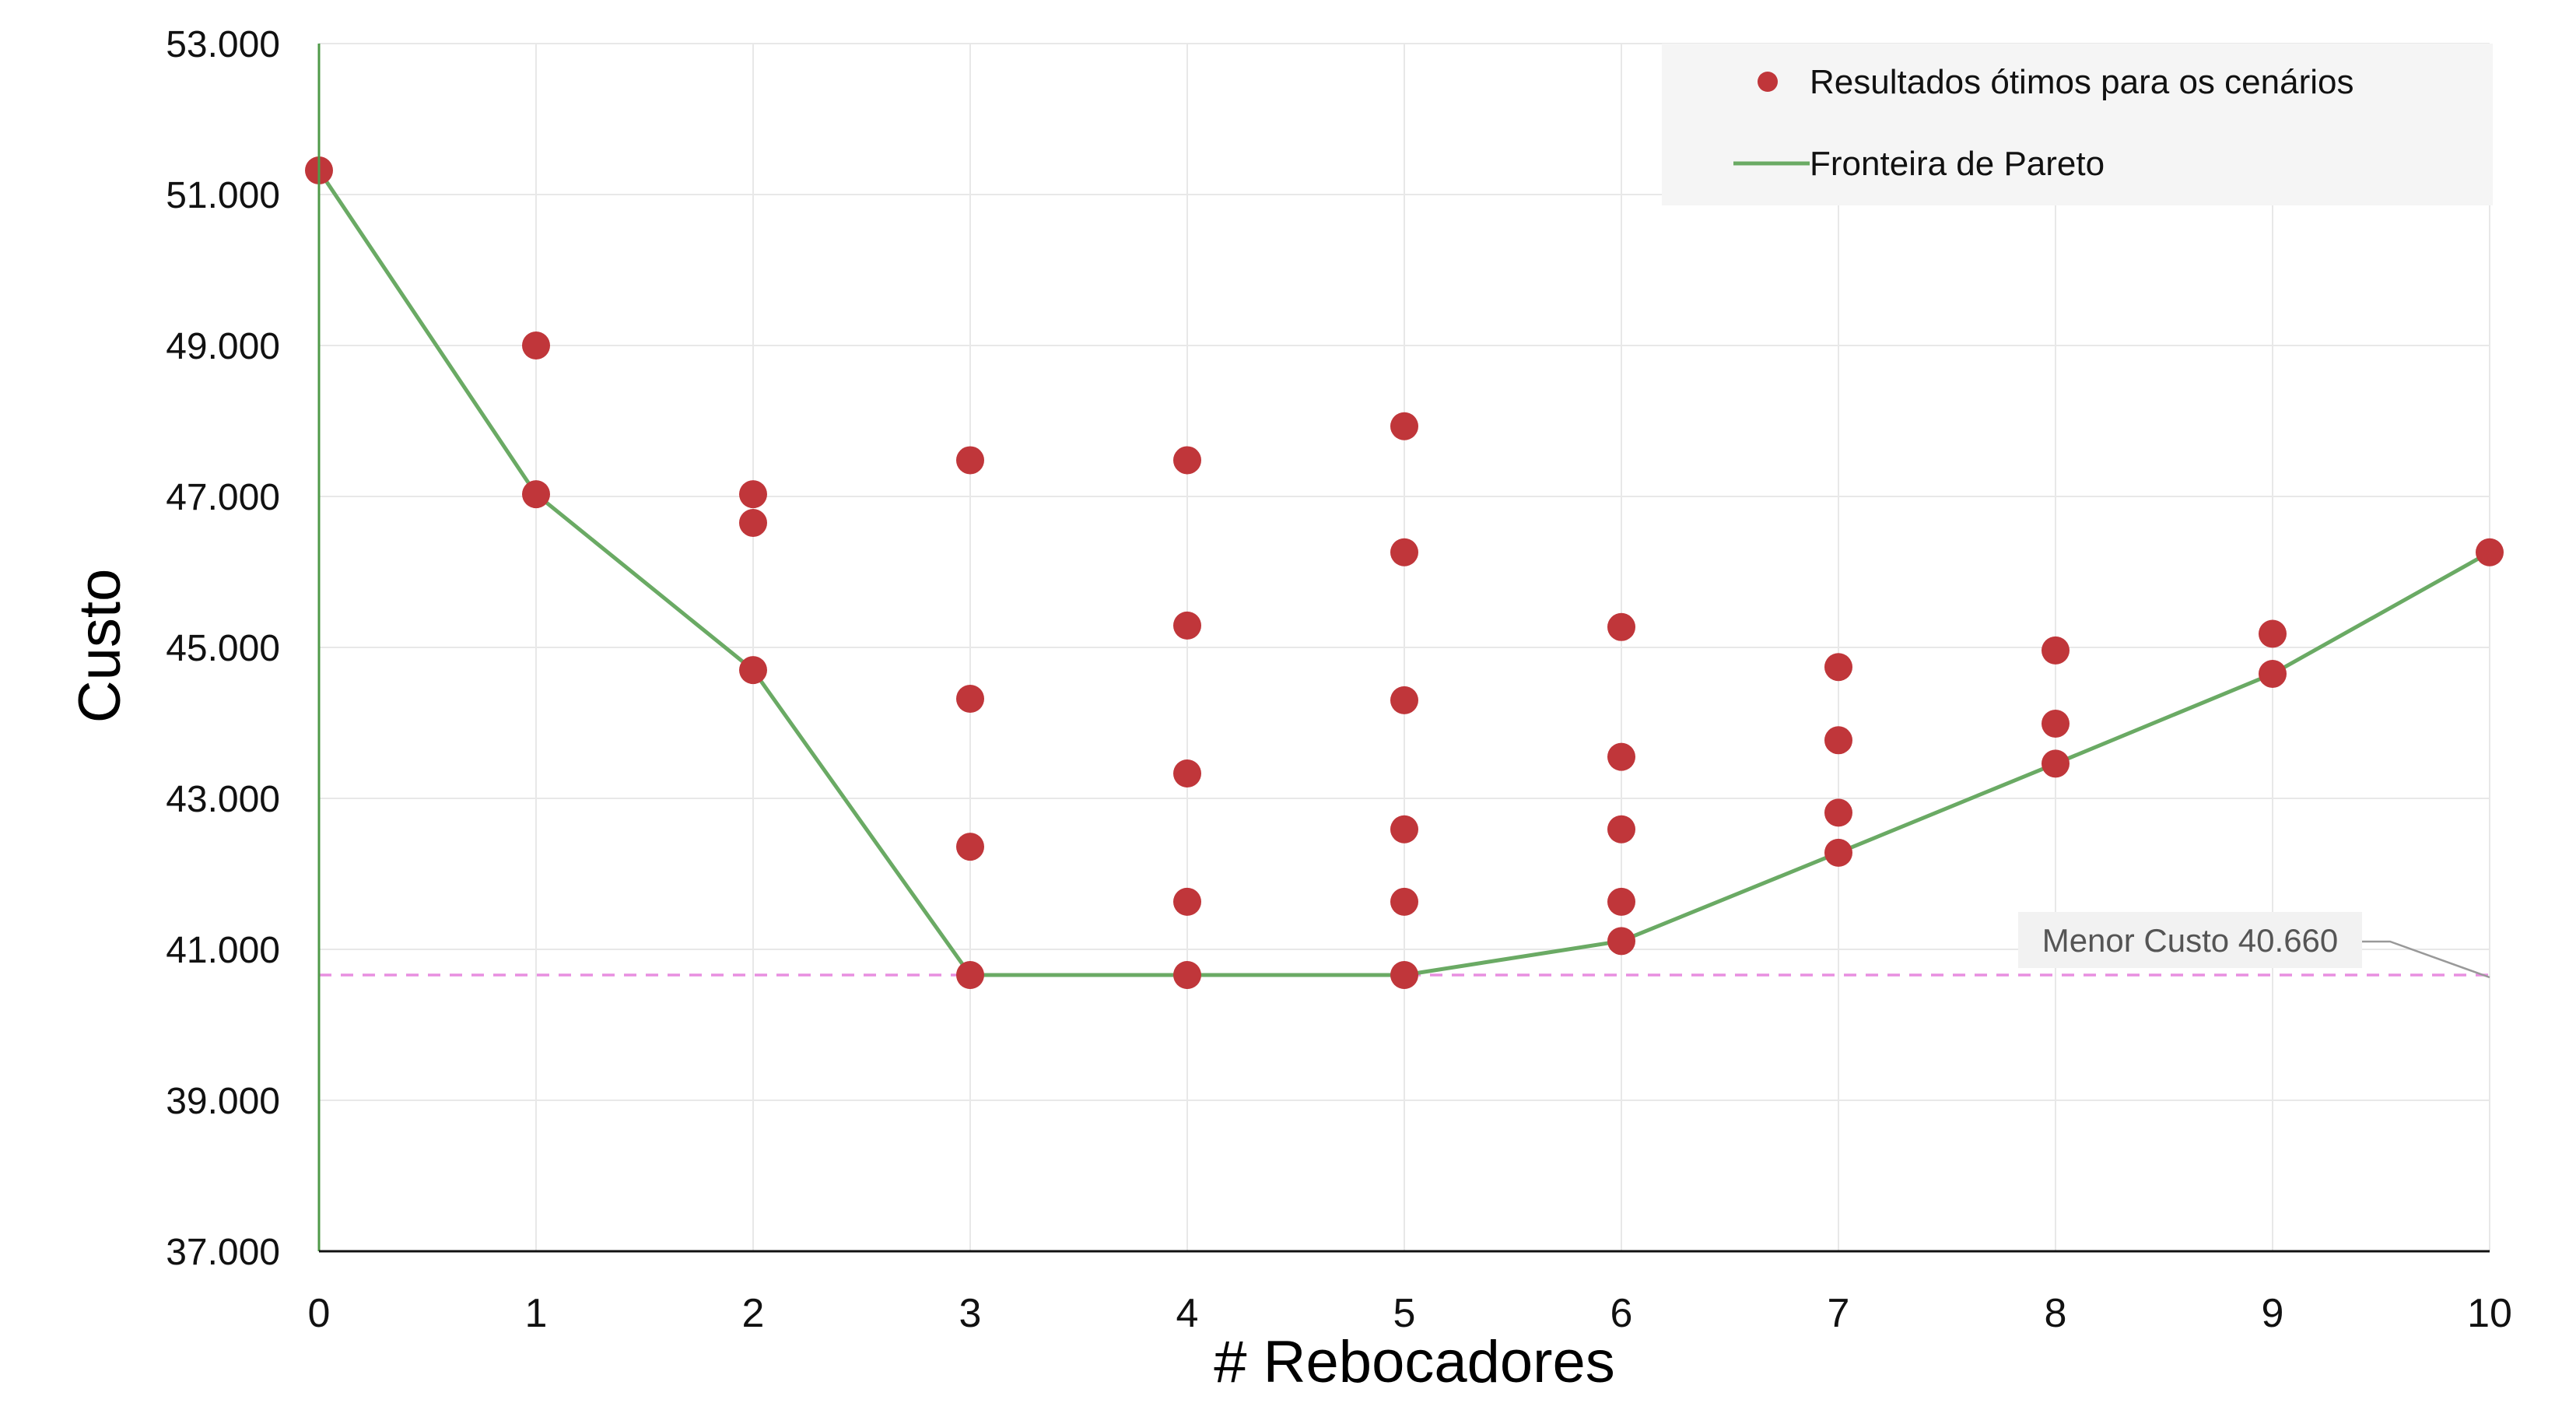  What do you see at coordinates (536, 1313) in the screenshot?
I see `x-tick-label: 1` at bounding box center [536, 1313].